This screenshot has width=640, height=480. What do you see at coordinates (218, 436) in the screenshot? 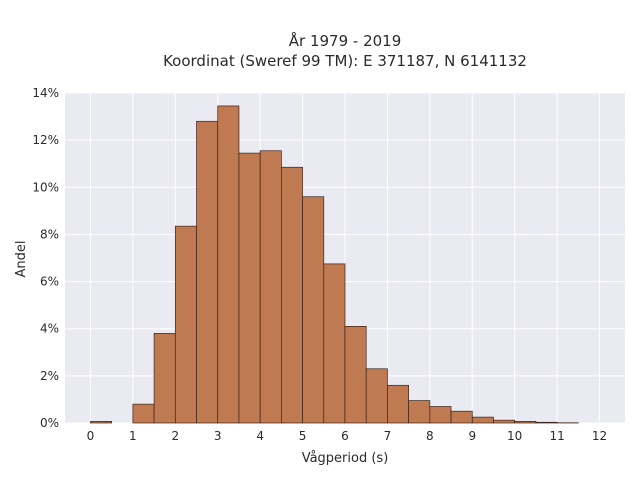
I see `x-tick-label: 3` at bounding box center [218, 436].